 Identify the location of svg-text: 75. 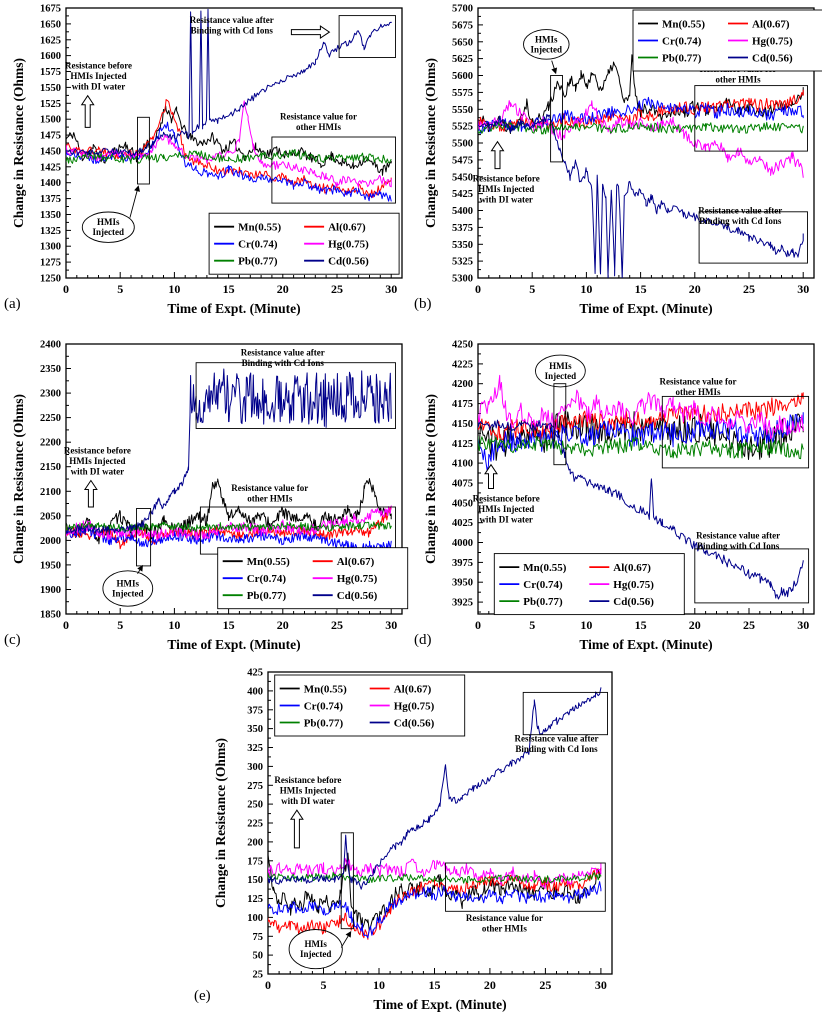
(258, 937).